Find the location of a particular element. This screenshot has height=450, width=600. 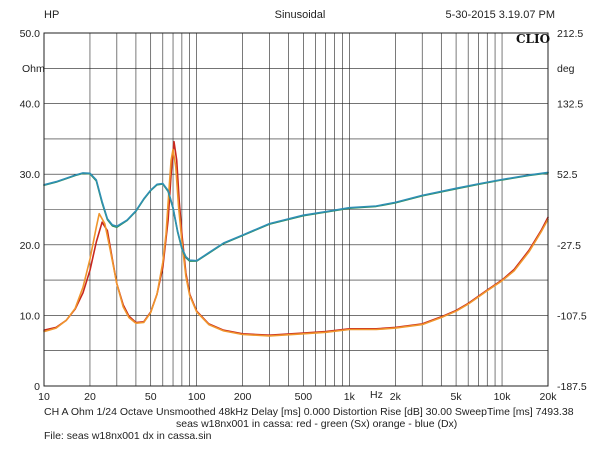

y2-tick-label: -187.5 is located at coordinates (572, 387).